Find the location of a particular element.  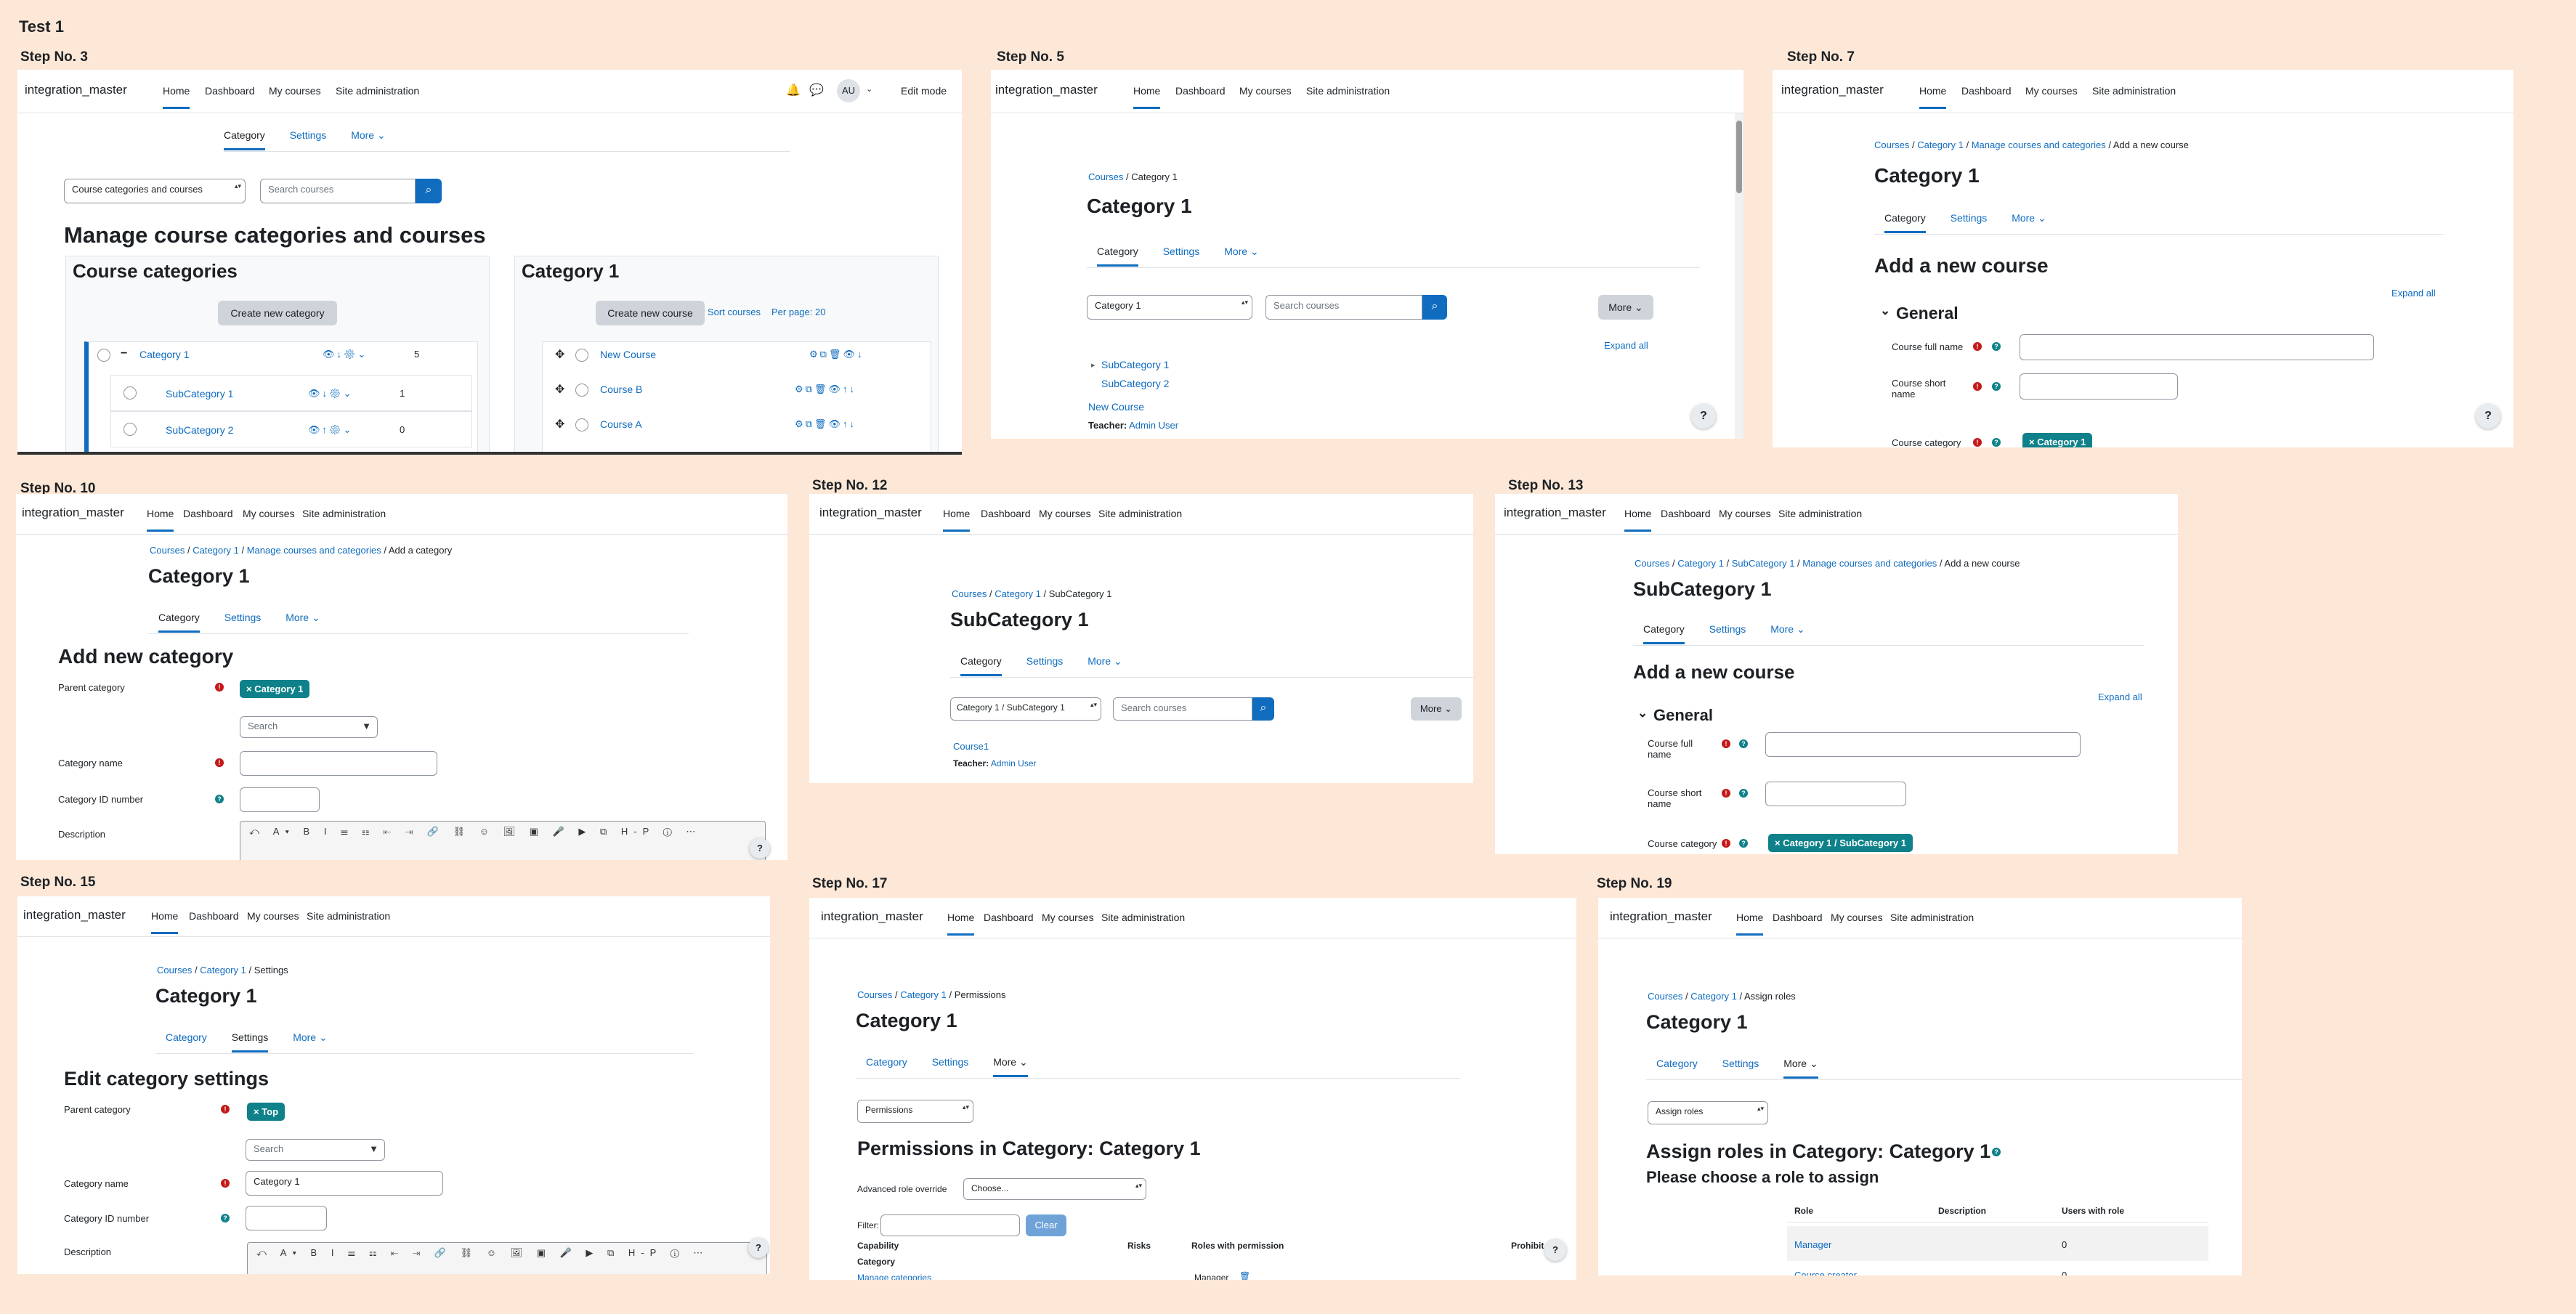

course-link: New Course is located at coordinates (1116, 407).